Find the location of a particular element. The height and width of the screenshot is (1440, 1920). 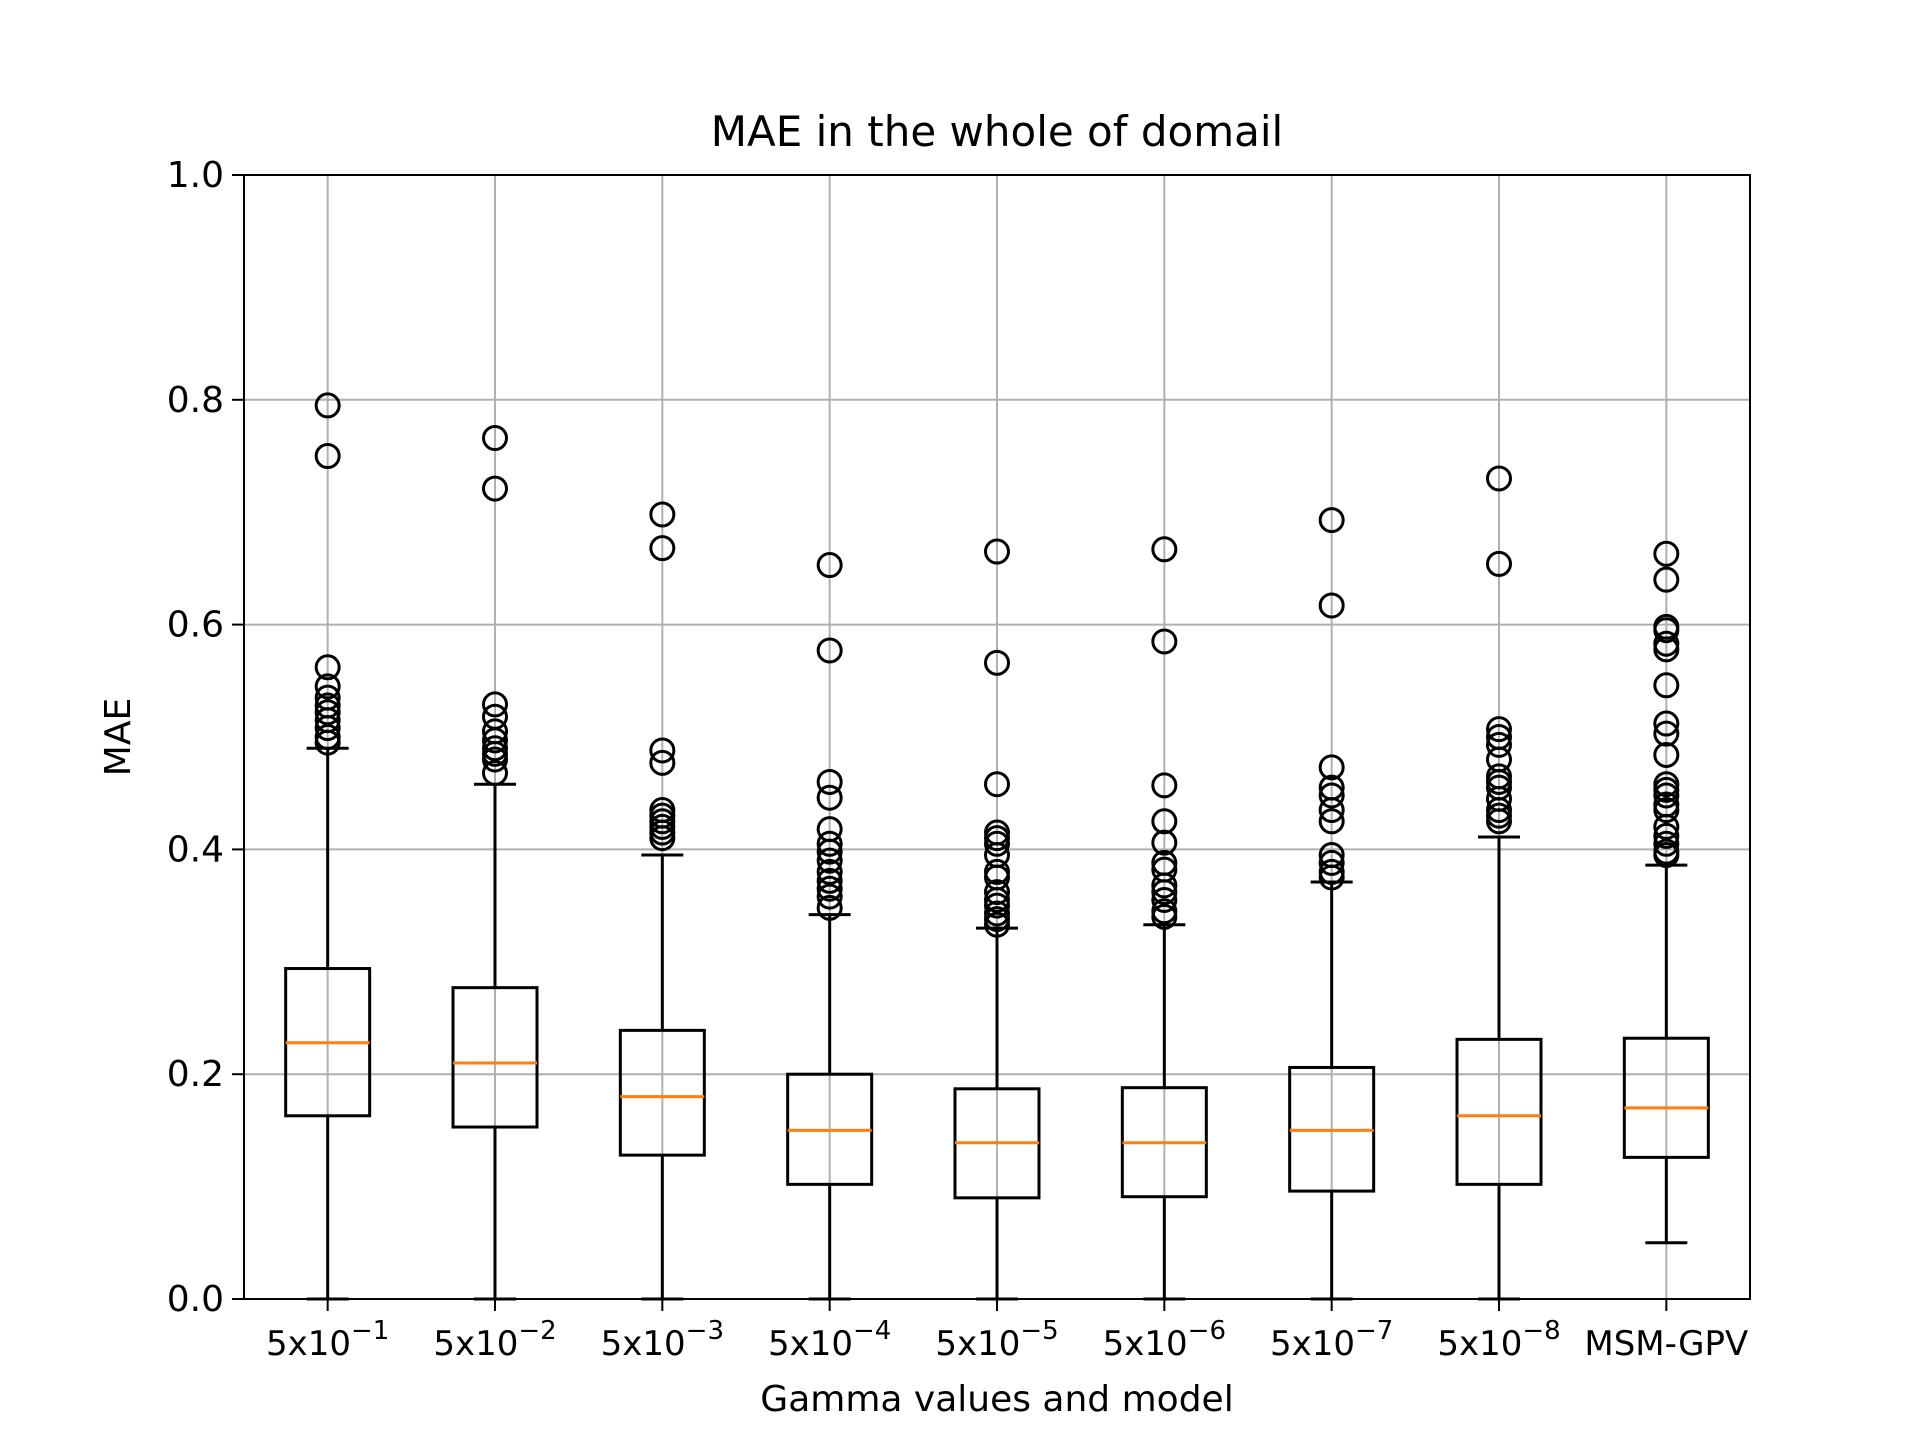

y-axis-label: MAE is located at coordinates (118, 737).